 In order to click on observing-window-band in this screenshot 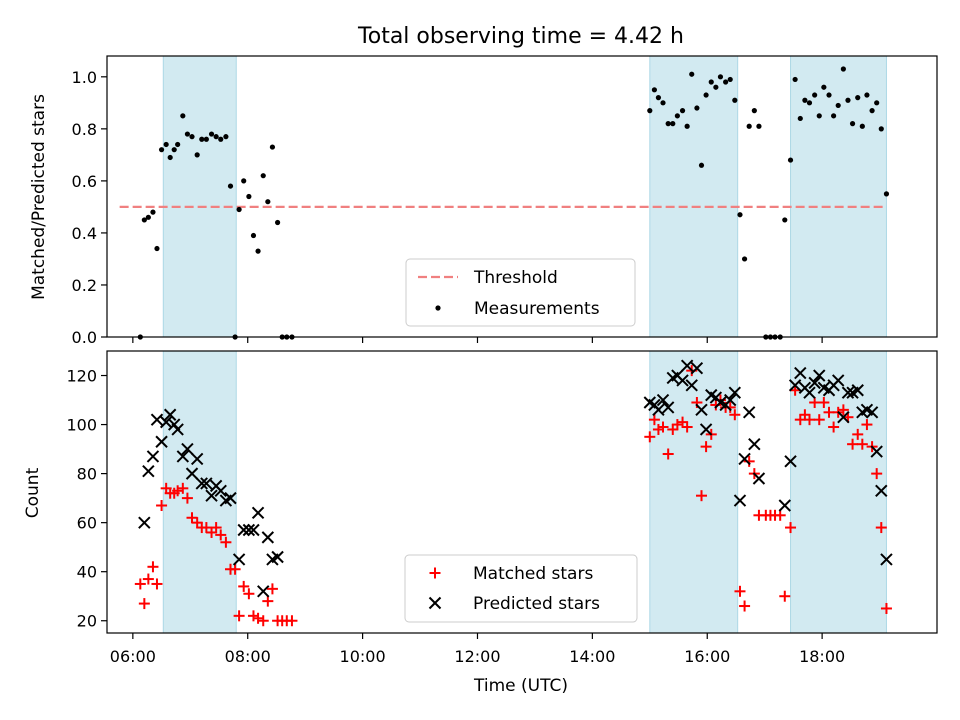, I will do `click(838, 196)`.